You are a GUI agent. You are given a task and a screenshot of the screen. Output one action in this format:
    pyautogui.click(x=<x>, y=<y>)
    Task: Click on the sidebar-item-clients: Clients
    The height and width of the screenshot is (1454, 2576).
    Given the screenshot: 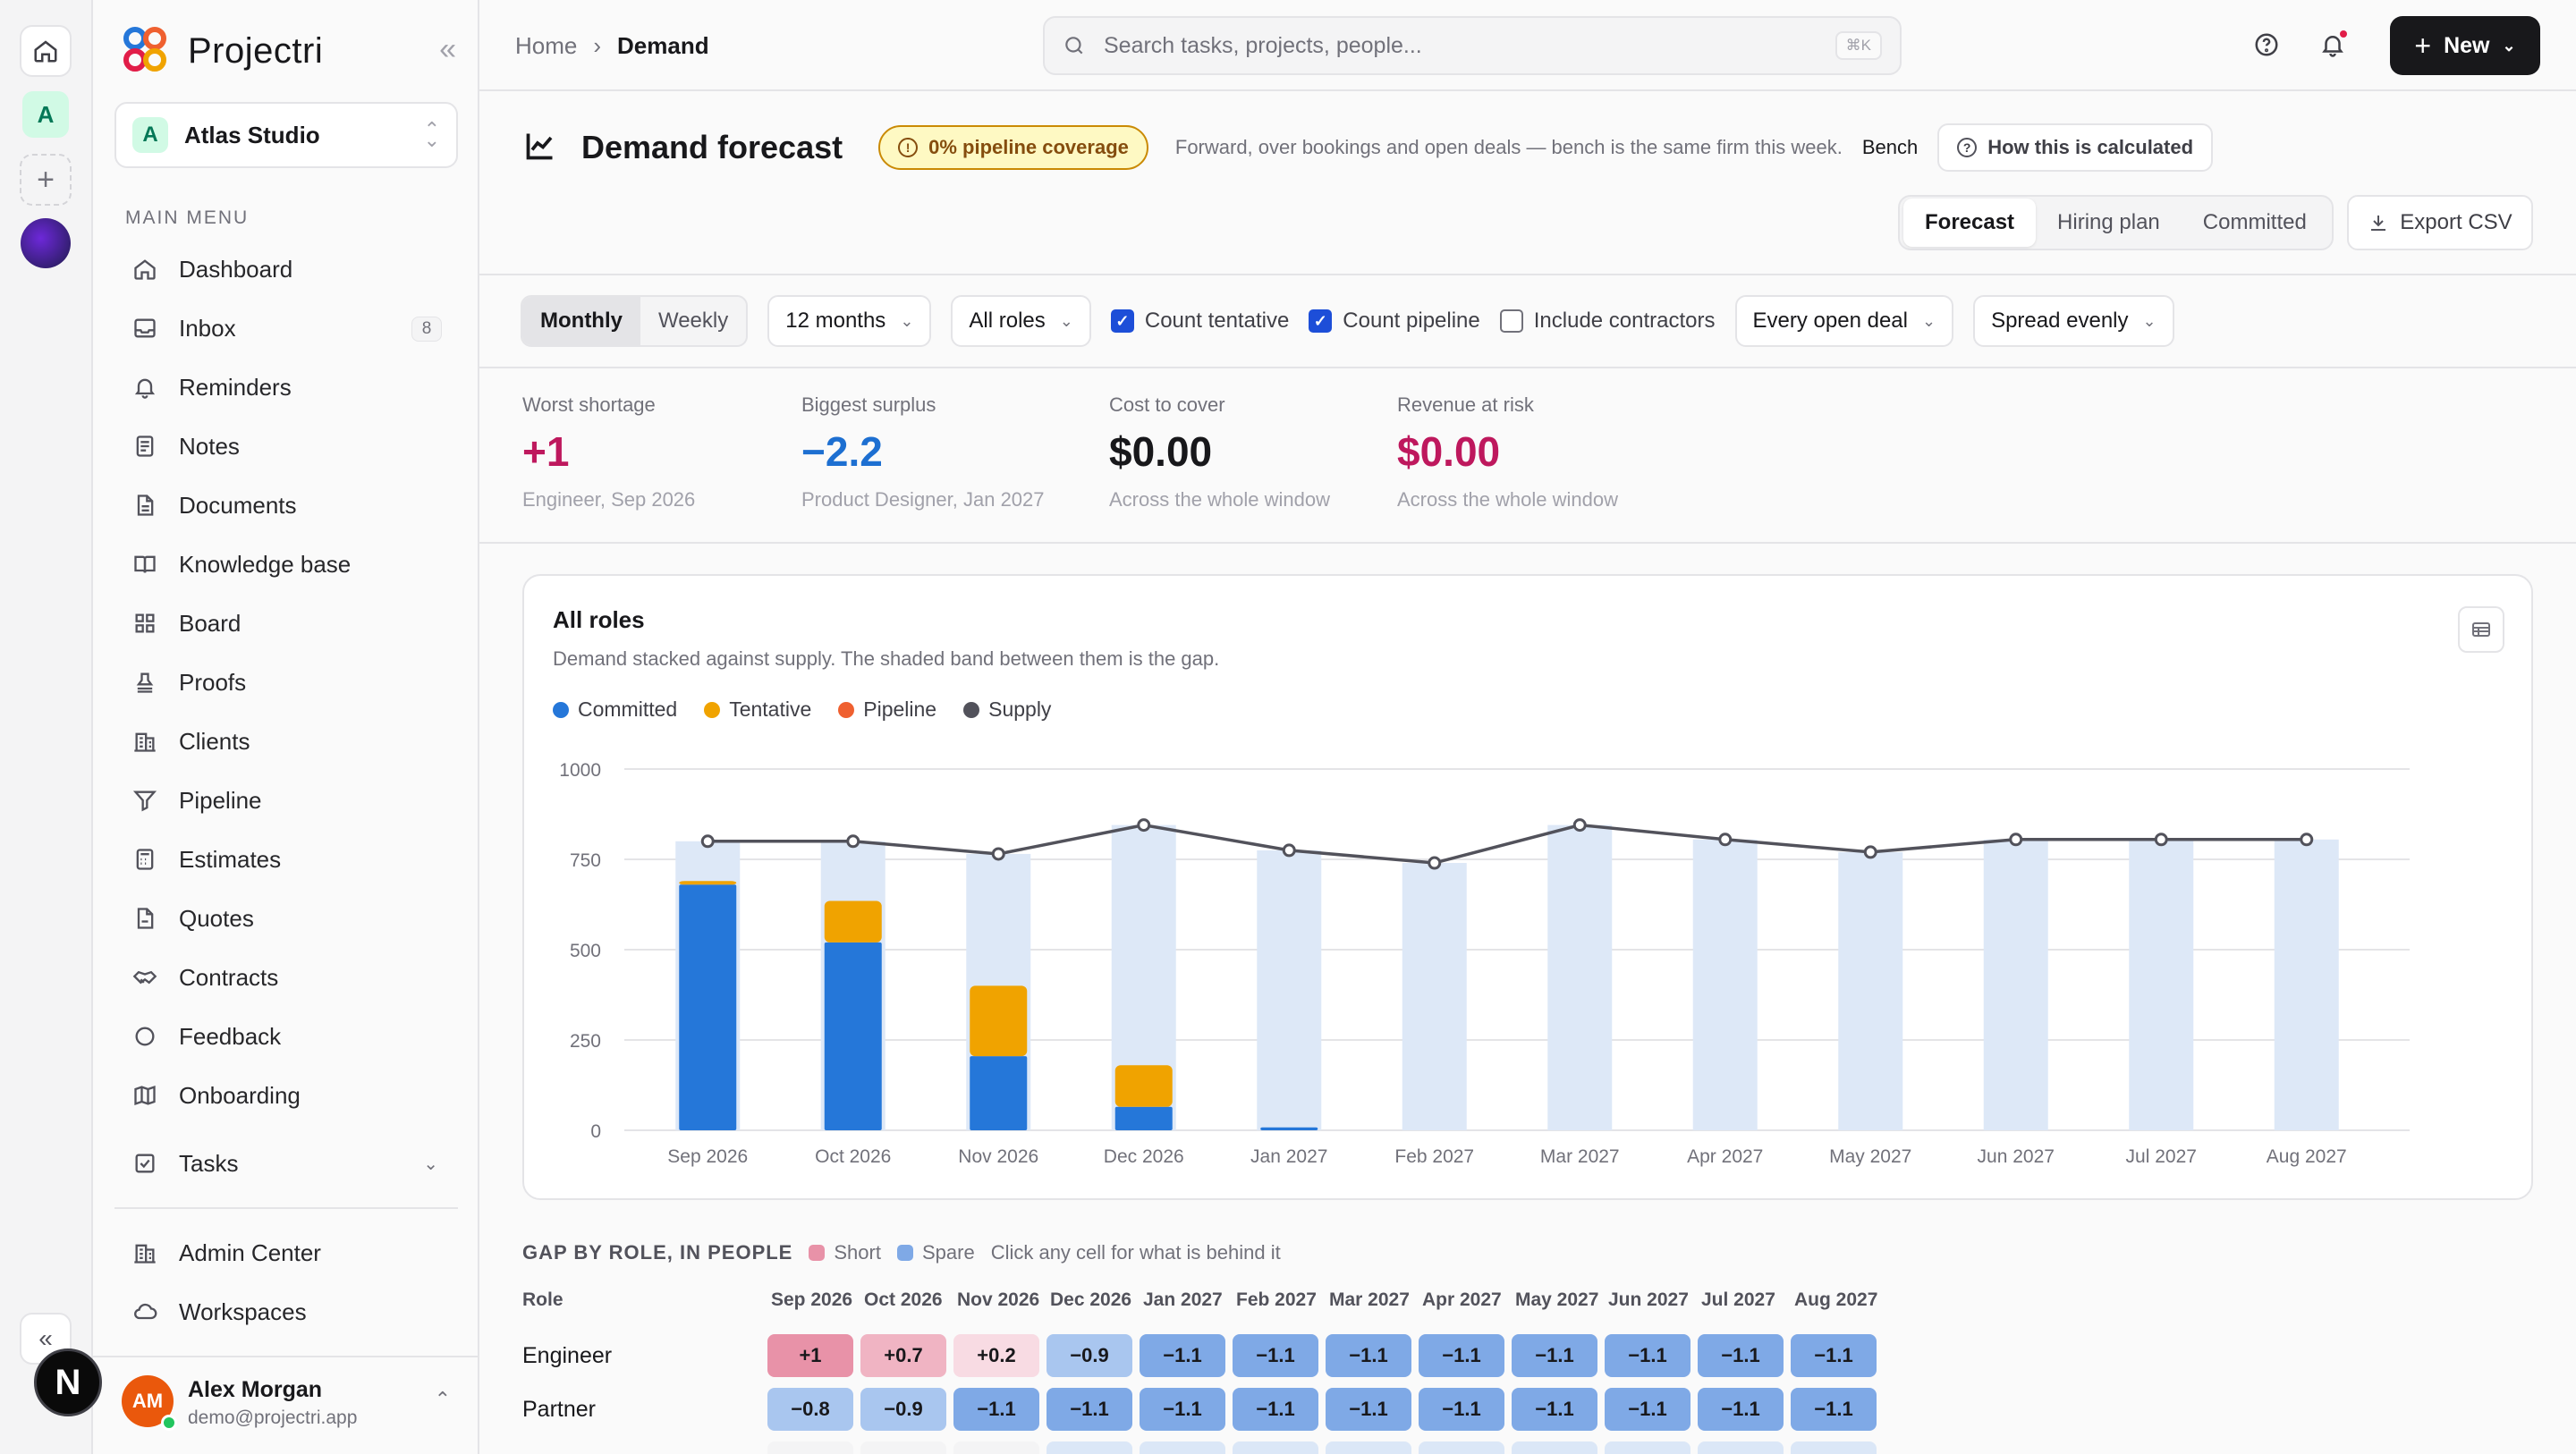 What is the action you would take?
    pyautogui.click(x=286, y=741)
    